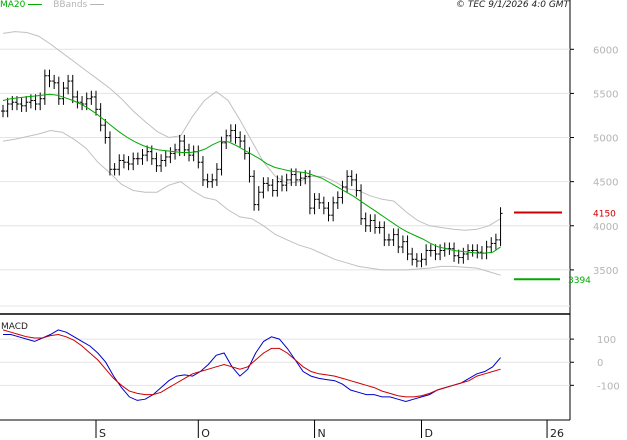  Describe the element at coordinates (21, 5) in the screenshot. I see `legend-ma20: MA20` at that location.